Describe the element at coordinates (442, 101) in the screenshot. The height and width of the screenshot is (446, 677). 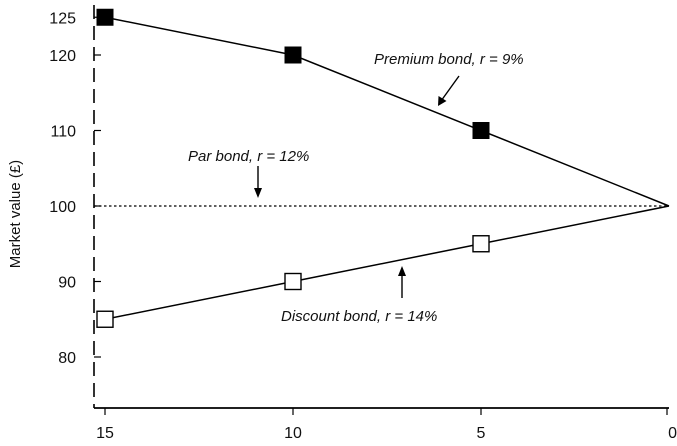
I see `annotation-premium-arrowhead` at that location.